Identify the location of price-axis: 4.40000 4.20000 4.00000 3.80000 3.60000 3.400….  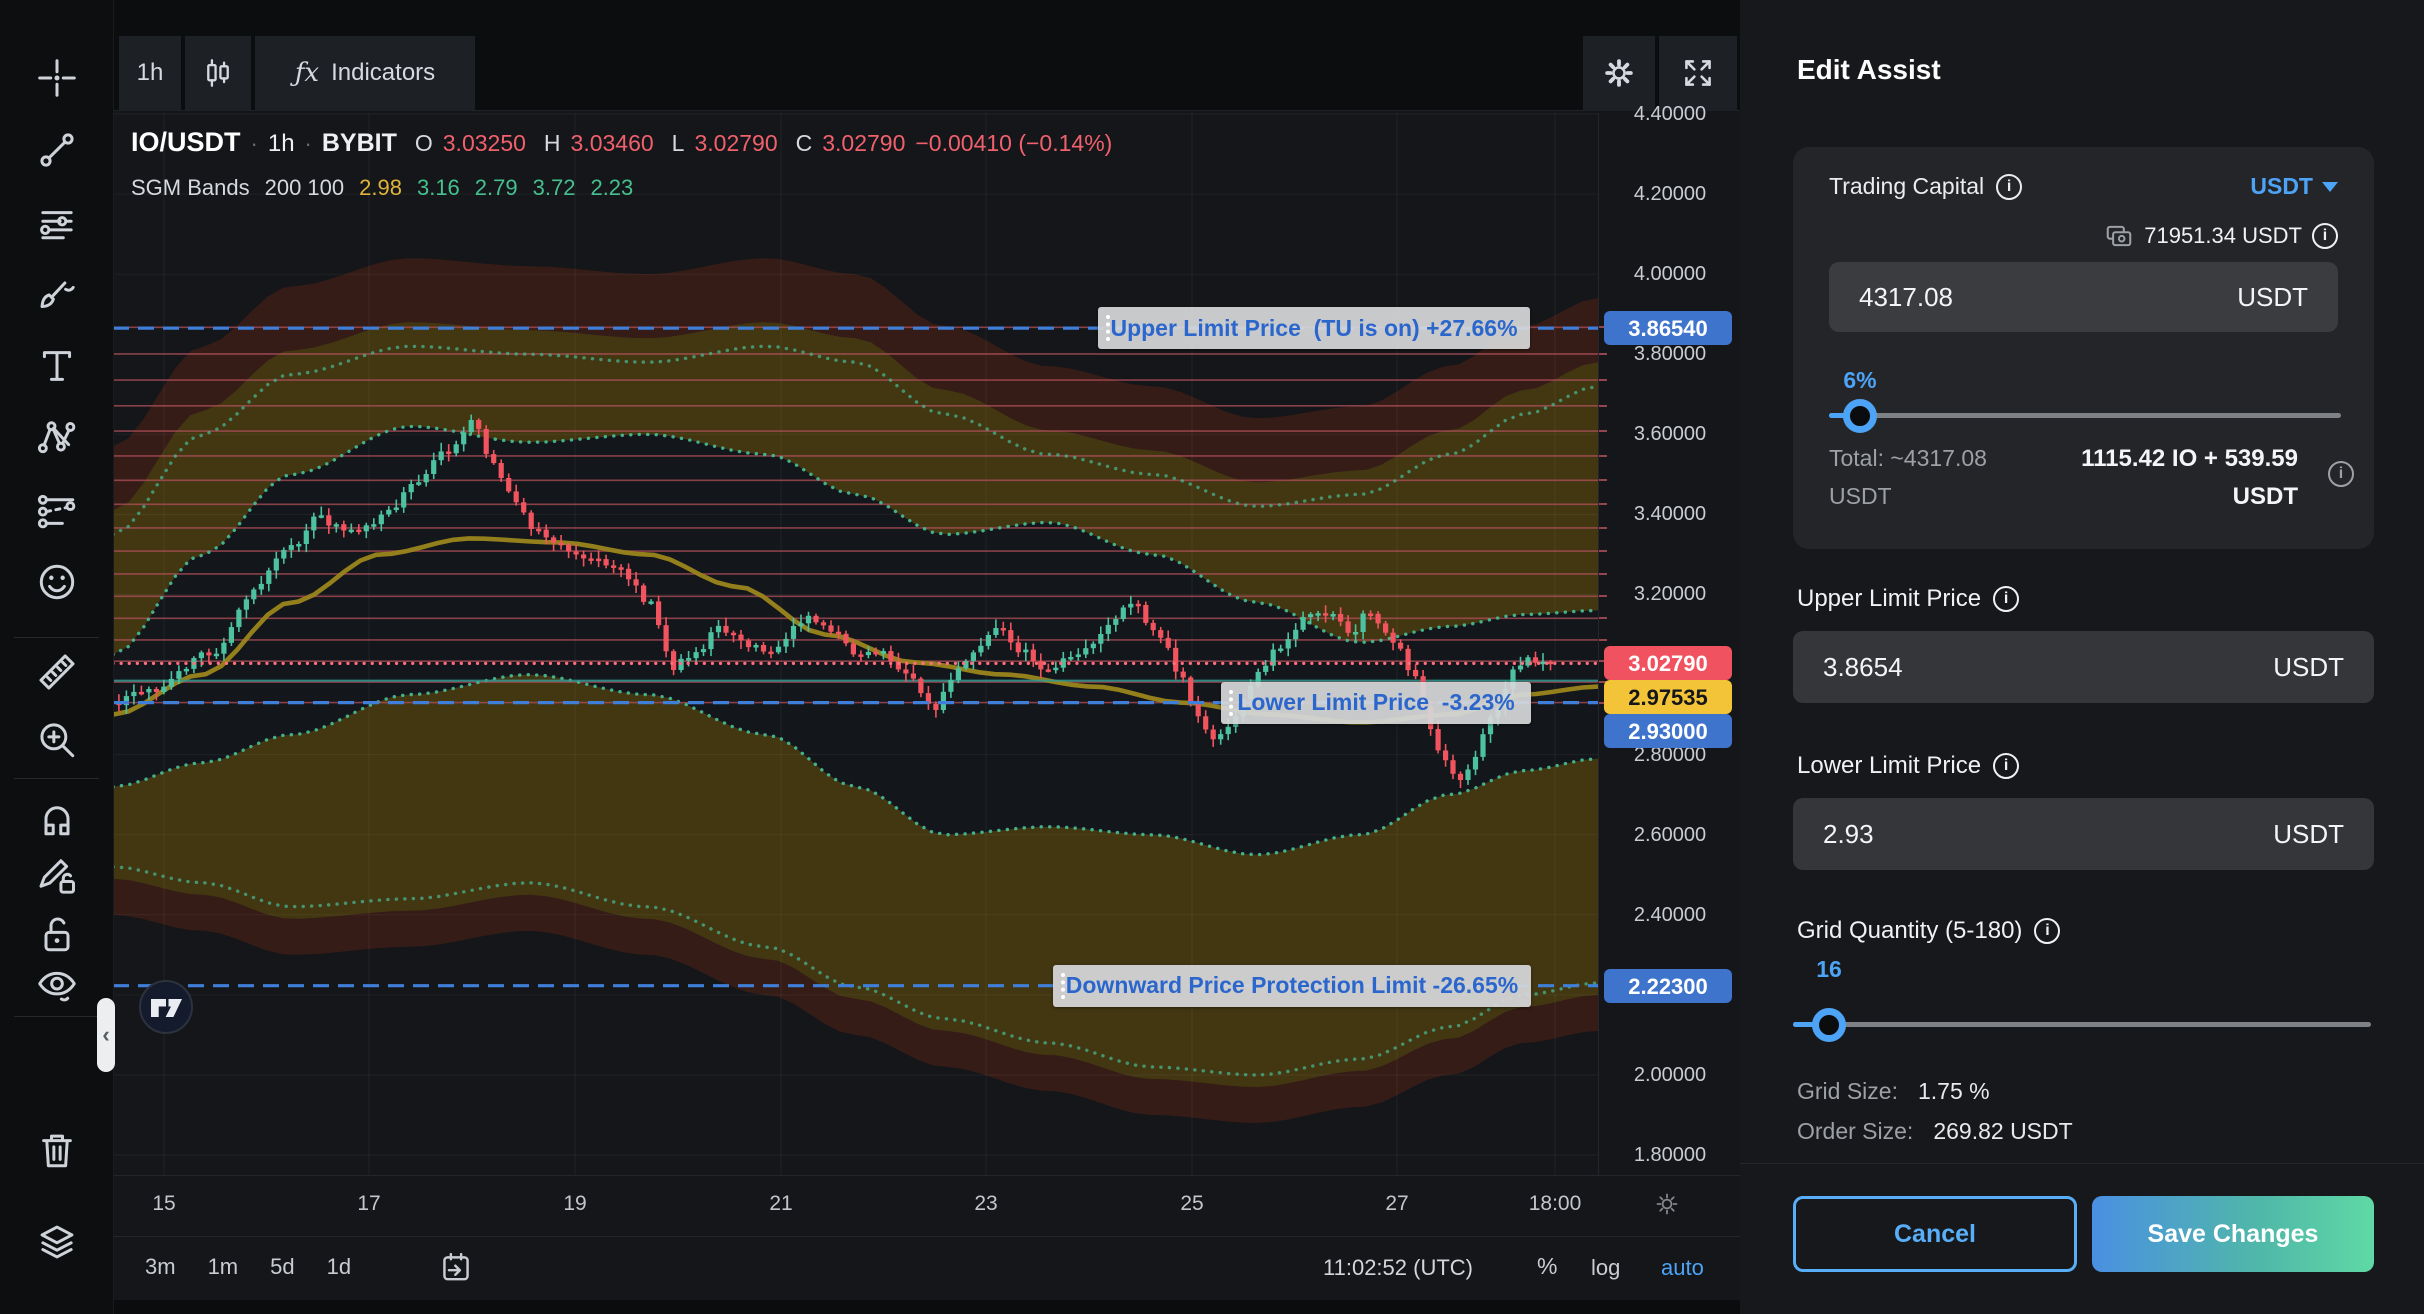
(1669, 639).